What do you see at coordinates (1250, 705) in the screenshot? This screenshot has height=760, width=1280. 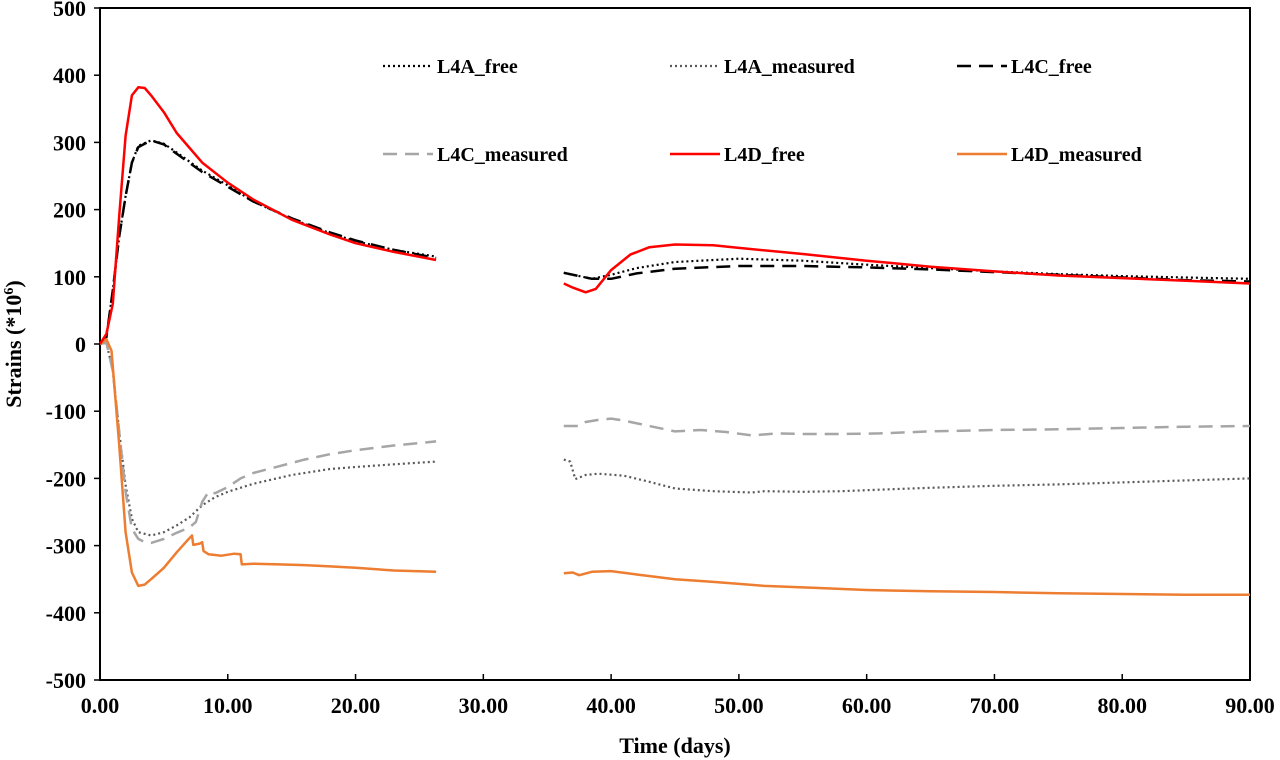 I see `x-tick-label: 90.00` at bounding box center [1250, 705].